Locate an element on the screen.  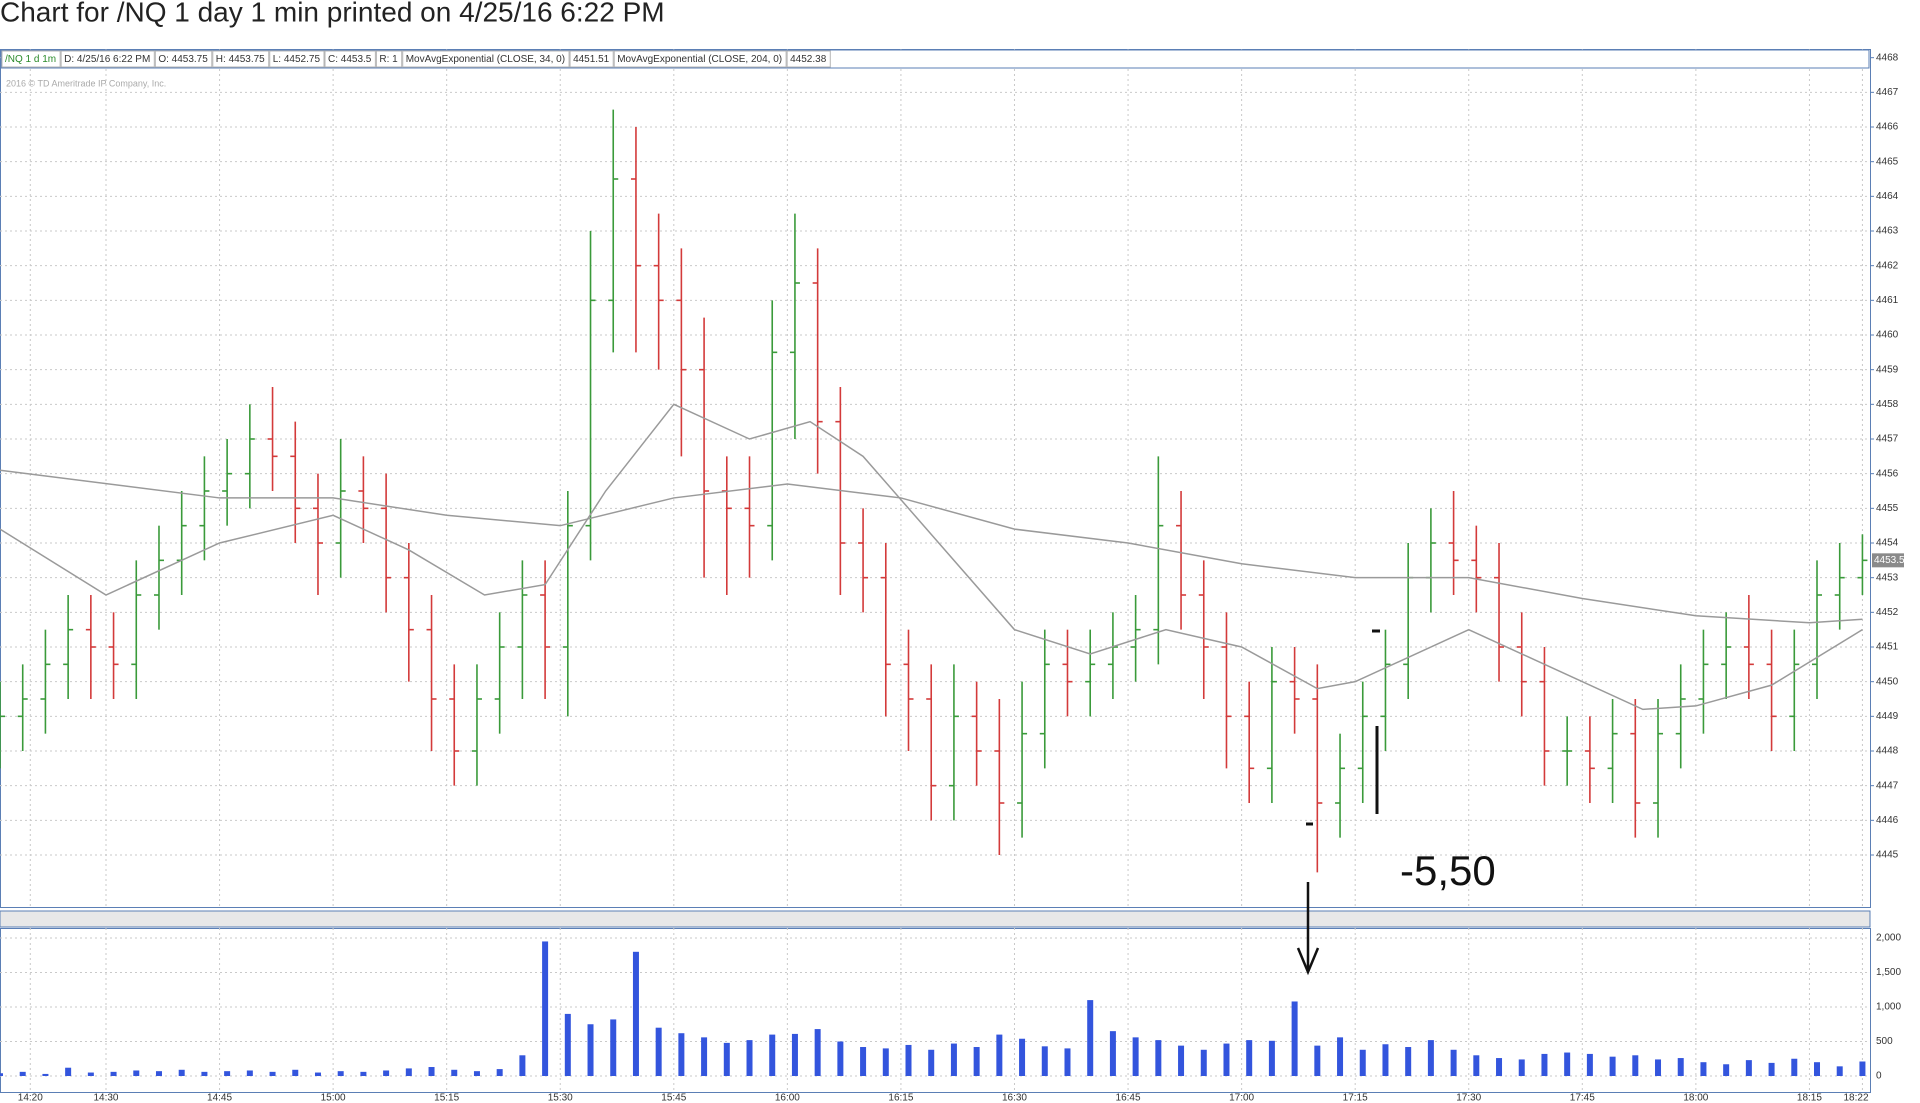
header-text: H: 4453.75 is located at coordinates (240, 59).